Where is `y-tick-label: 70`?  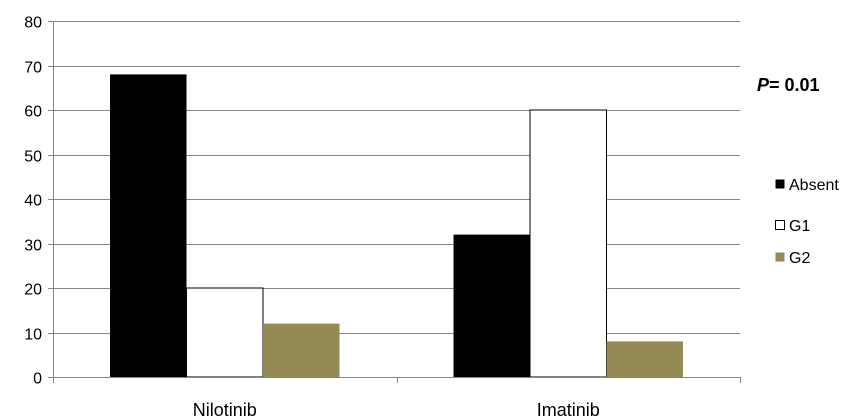 y-tick-label: 70 is located at coordinates (33, 68).